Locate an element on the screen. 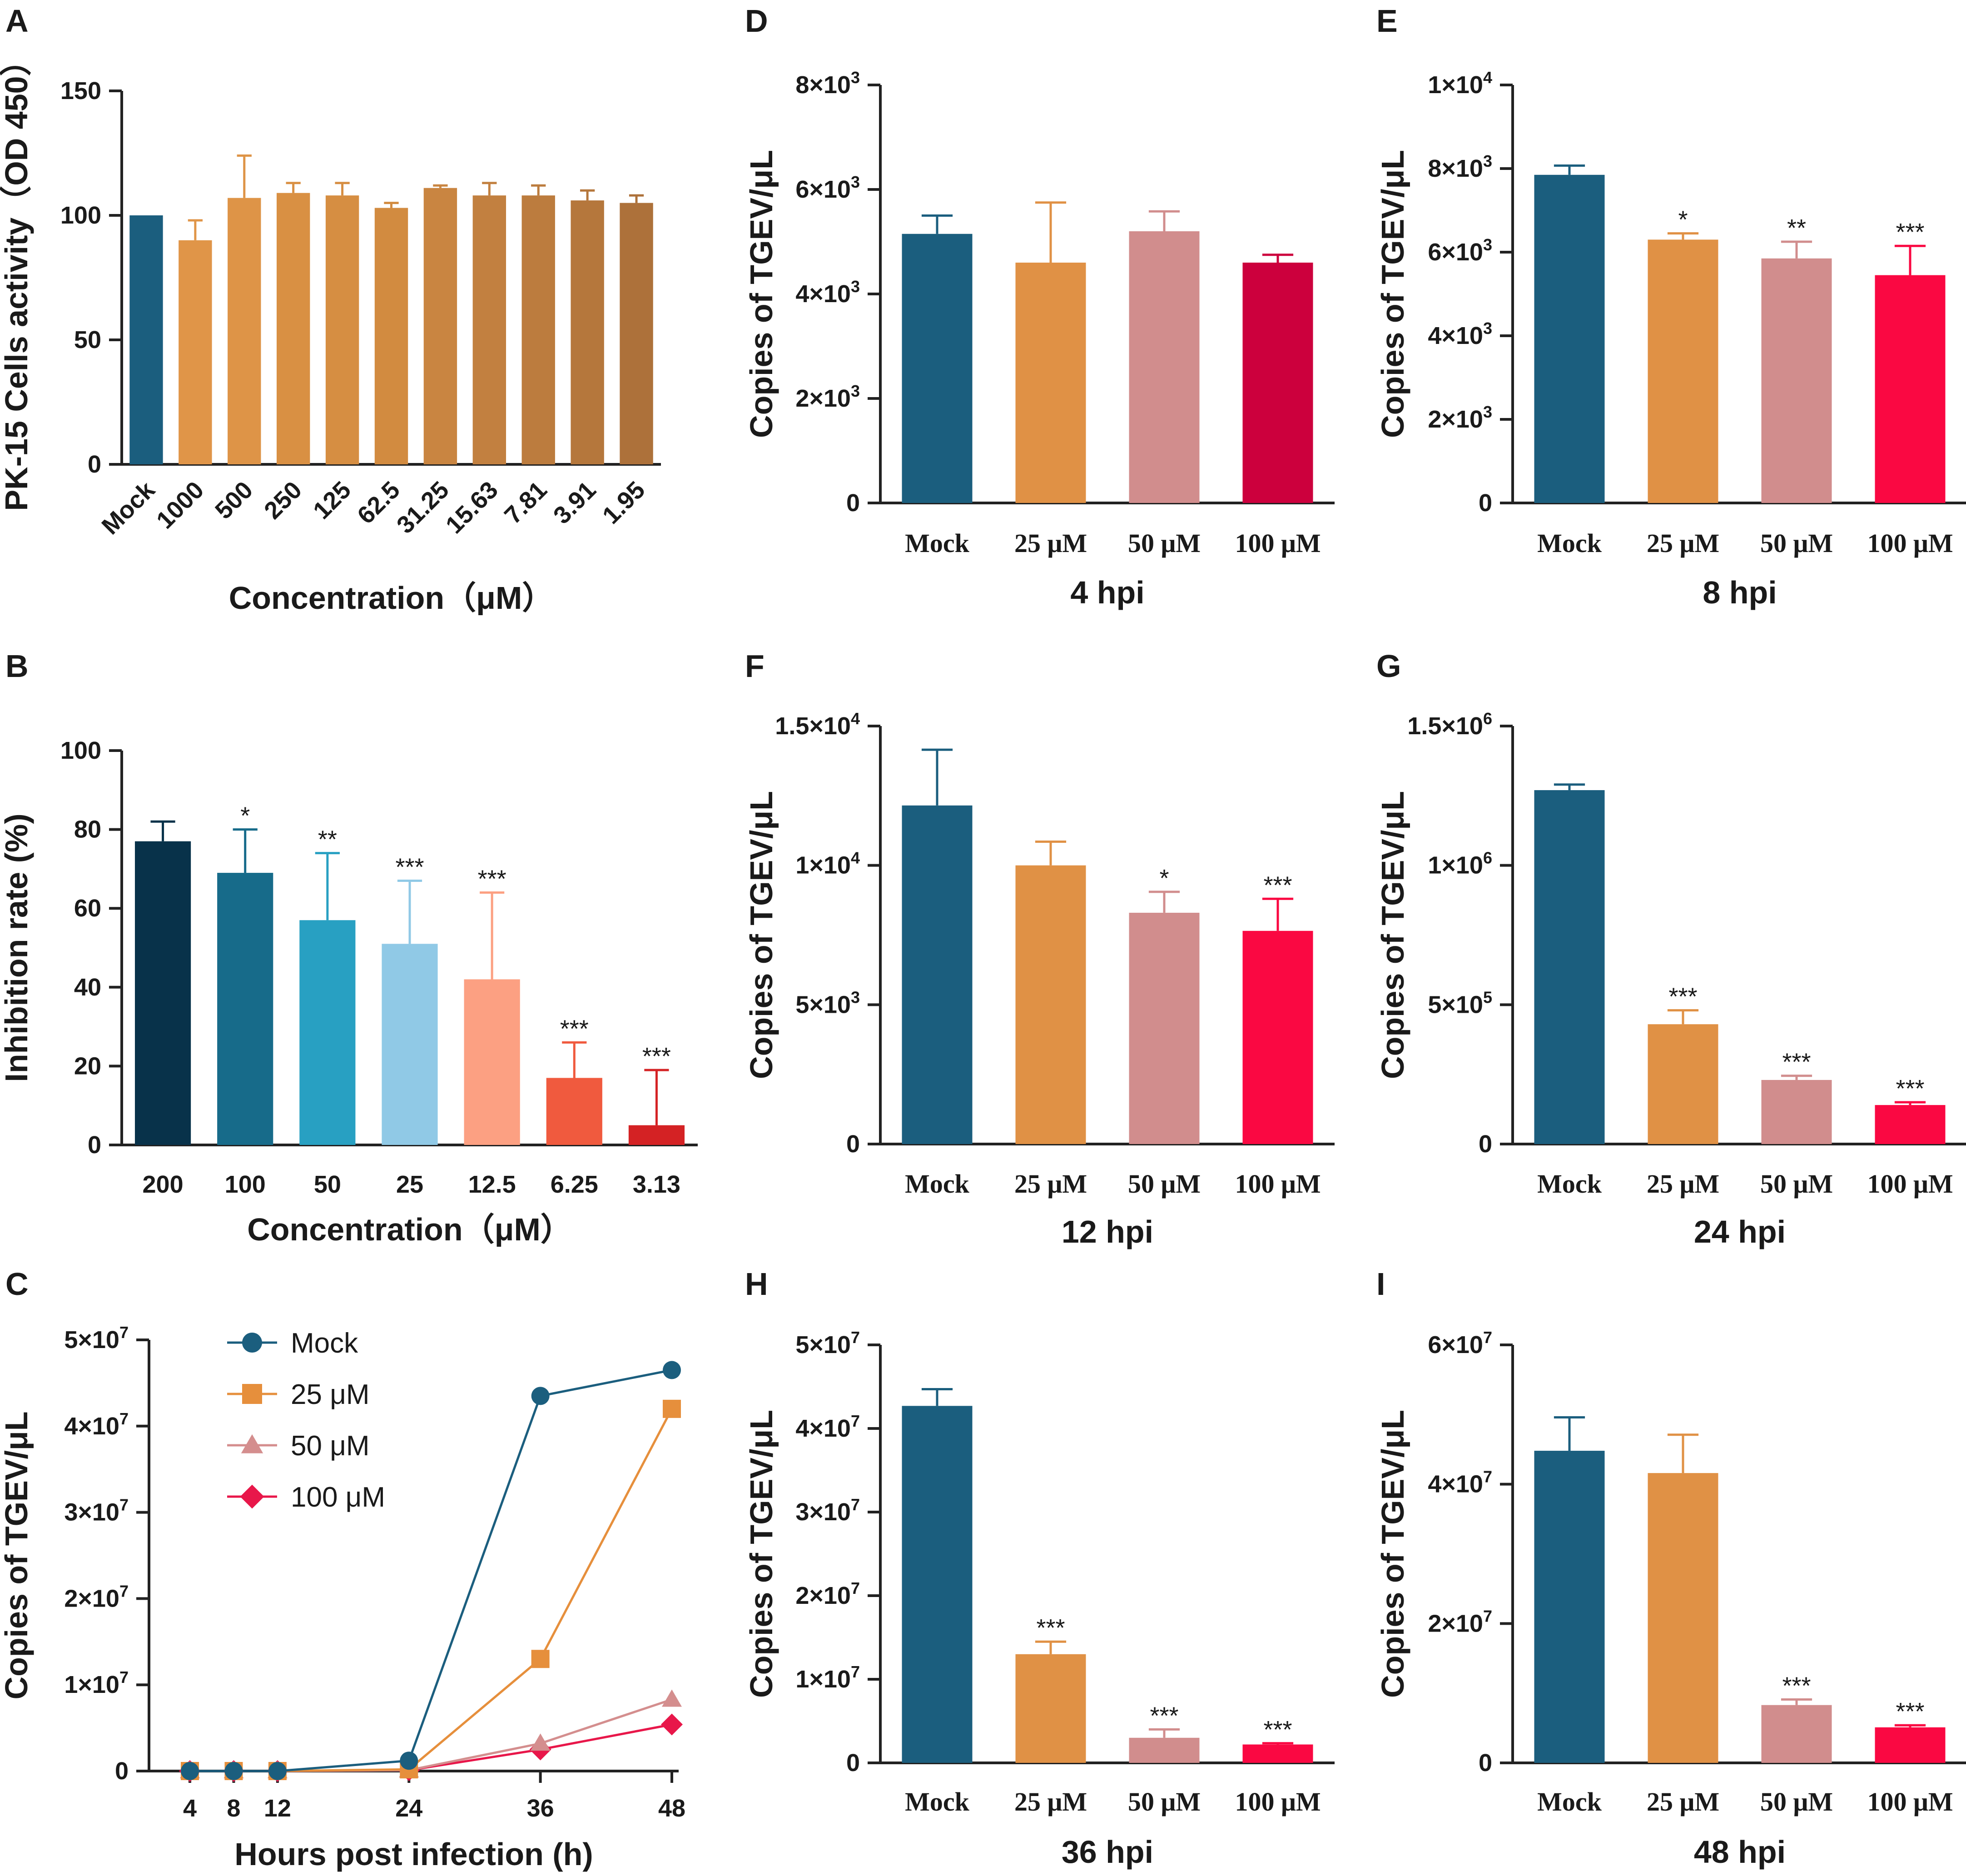 This screenshot has width=1966, height=1876. y-tick-label: 1×10⁶ is located at coordinates (1460, 864).